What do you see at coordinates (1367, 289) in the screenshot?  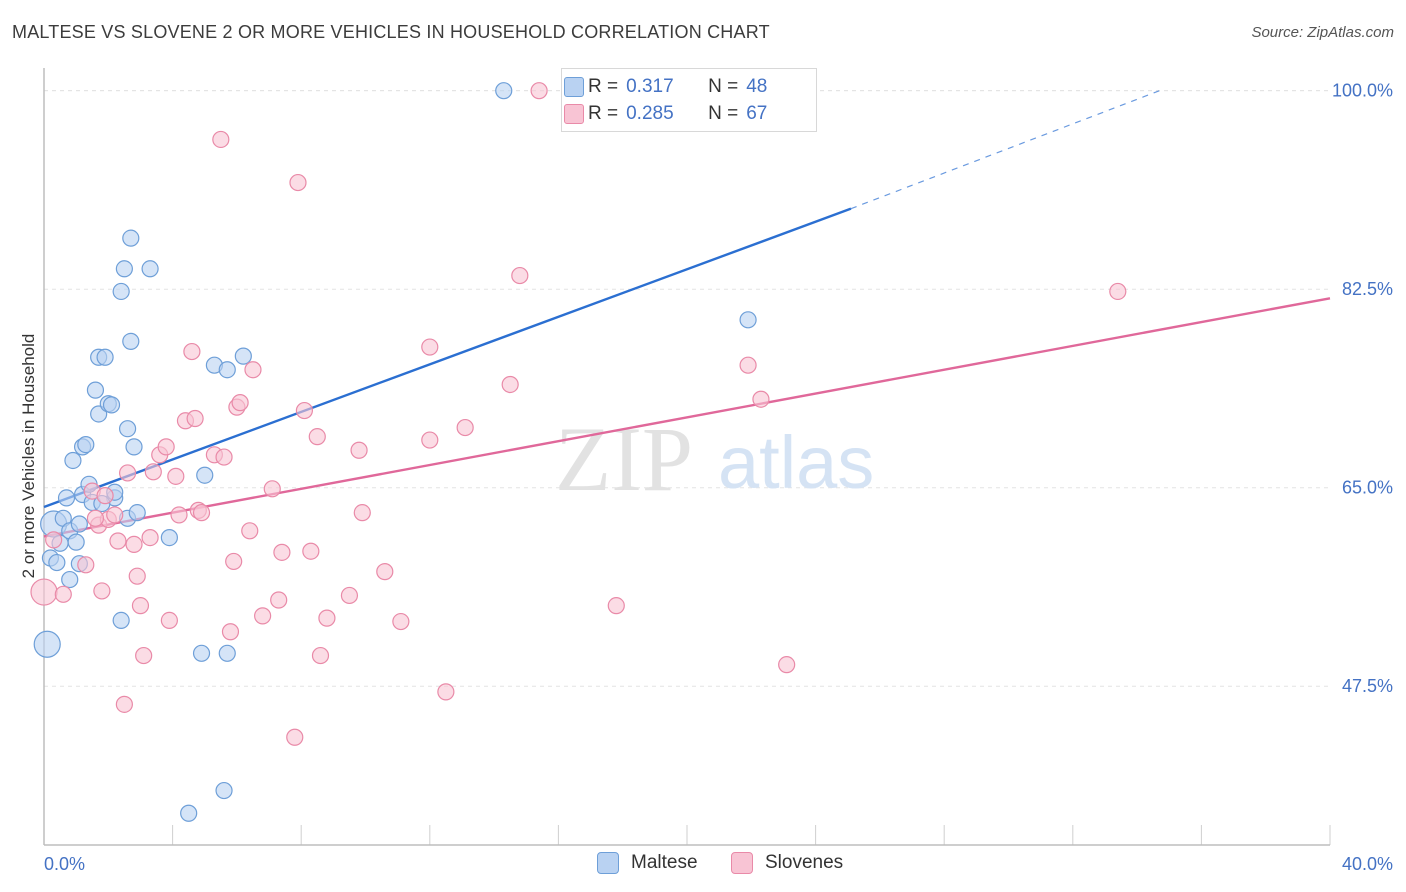 I see `y-tick-label: 82.5%` at bounding box center [1367, 289].